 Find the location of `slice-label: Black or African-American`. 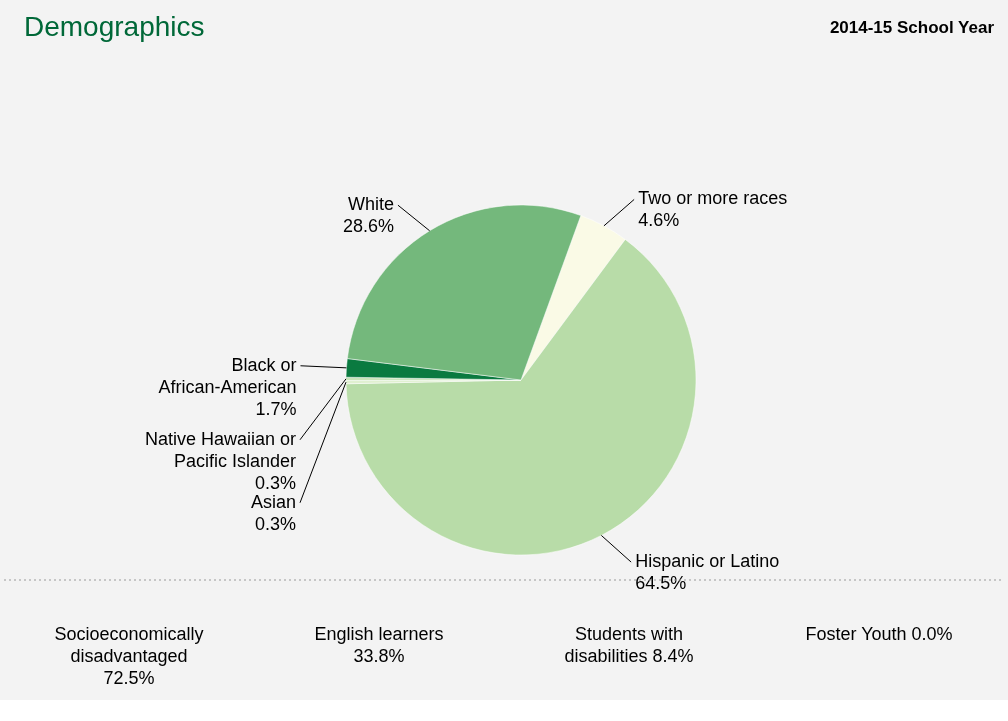

slice-label: Black or African-American is located at coordinates (227, 375).